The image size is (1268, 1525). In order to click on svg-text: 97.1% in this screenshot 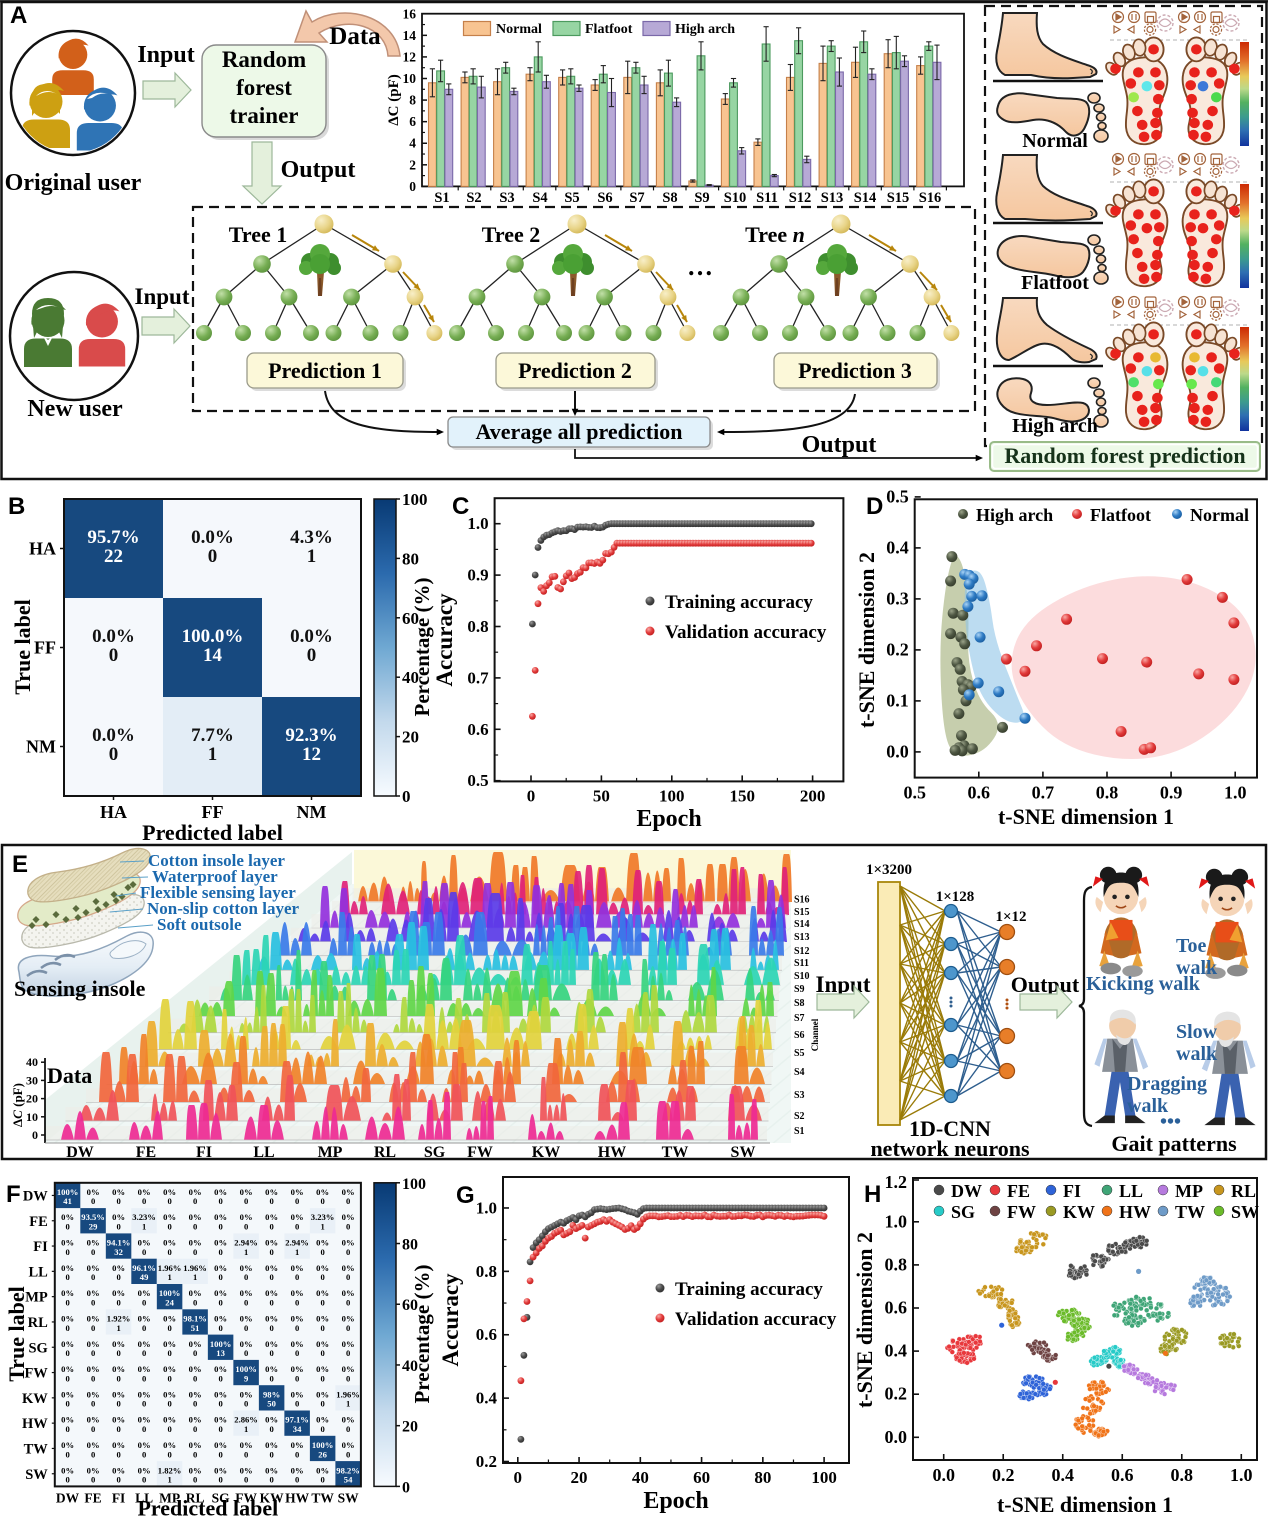, I will do `click(297, 1420)`.